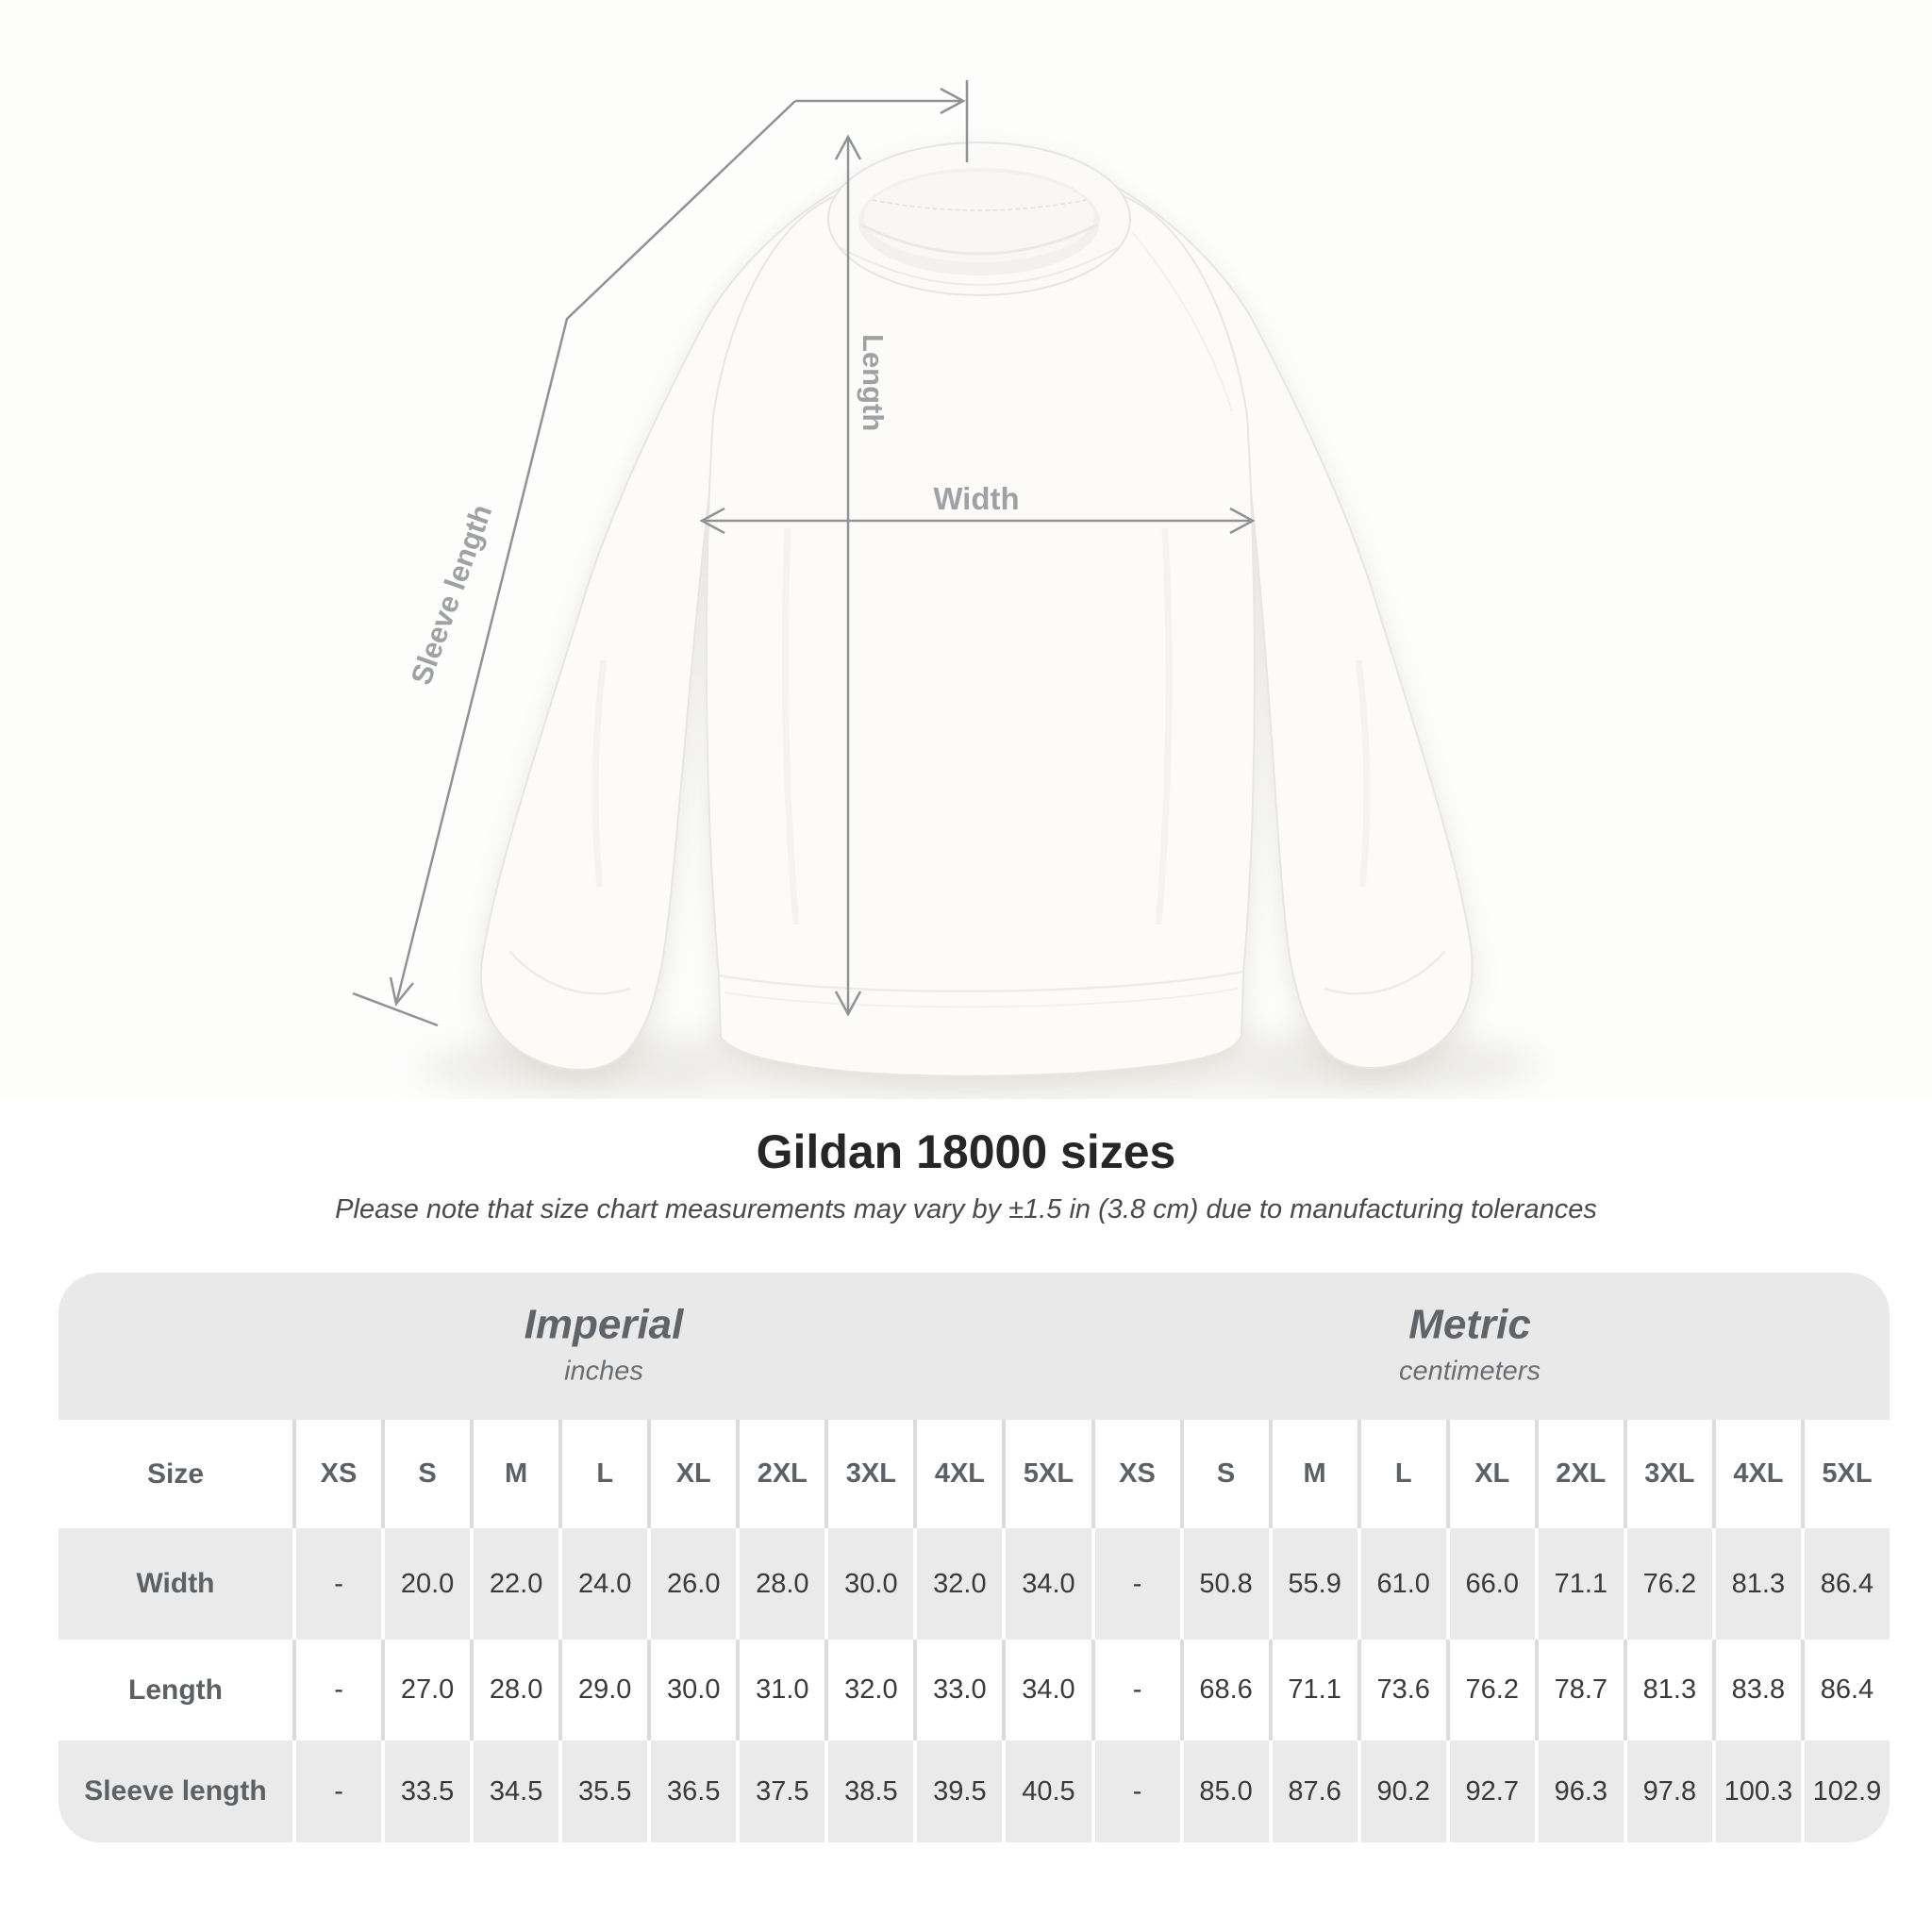  I want to click on table-cell: 31.0, so click(783, 1690).